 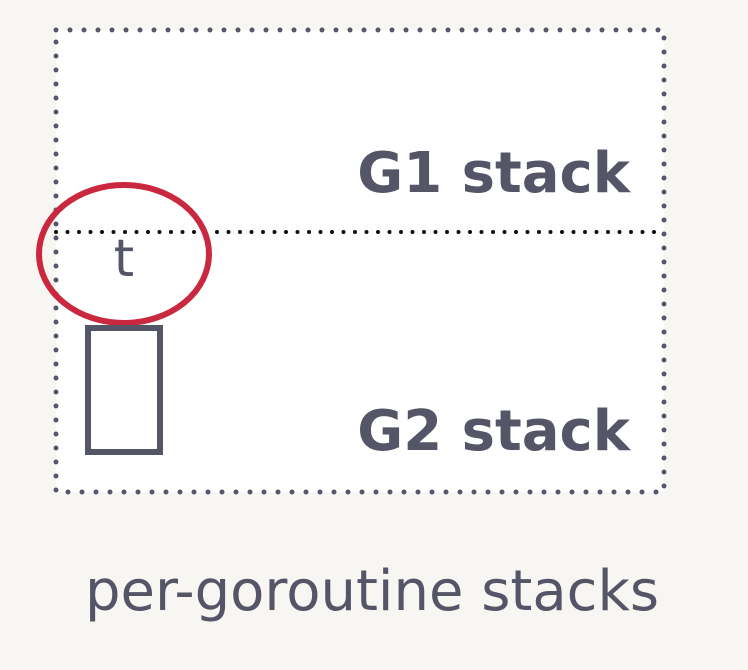 What do you see at coordinates (494, 431) in the screenshot?
I see `g2-stack-label: G2 stack` at bounding box center [494, 431].